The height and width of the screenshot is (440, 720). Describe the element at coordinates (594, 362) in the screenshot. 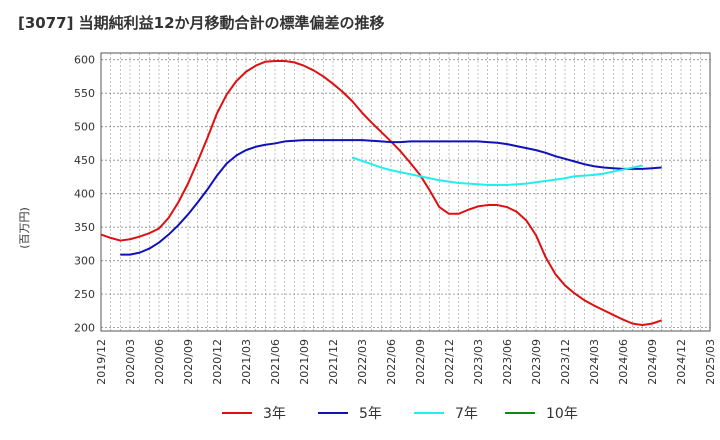

I see `x-tick-label: 2024/03` at that location.